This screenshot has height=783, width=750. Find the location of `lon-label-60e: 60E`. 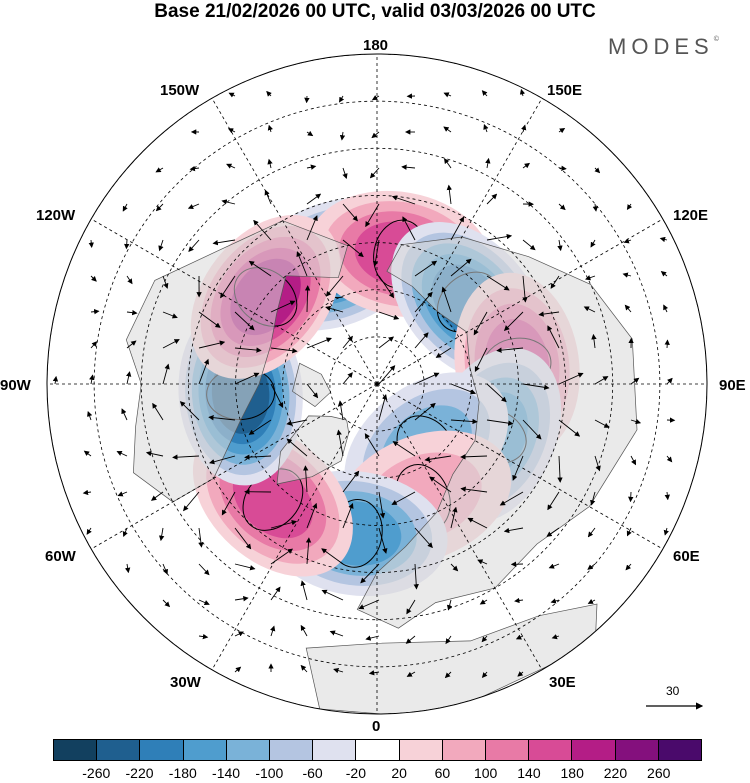

lon-label-60e: 60E is located at coordinates (686, 556).